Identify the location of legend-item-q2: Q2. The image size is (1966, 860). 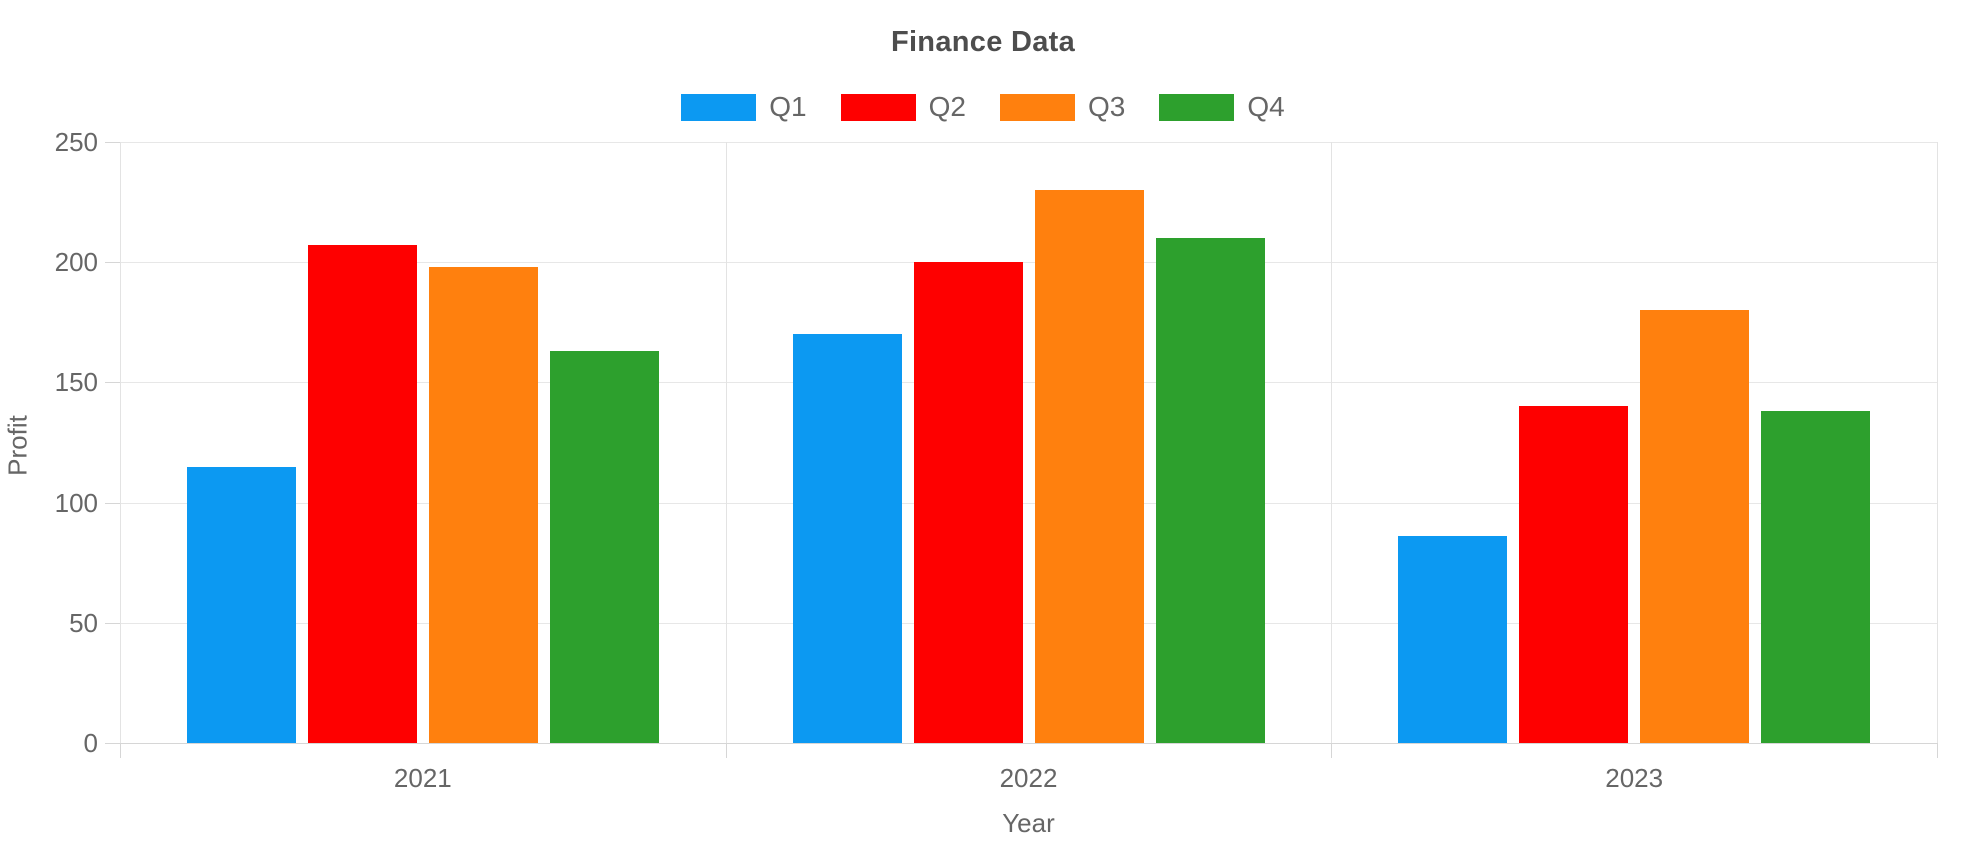
(903, 107).